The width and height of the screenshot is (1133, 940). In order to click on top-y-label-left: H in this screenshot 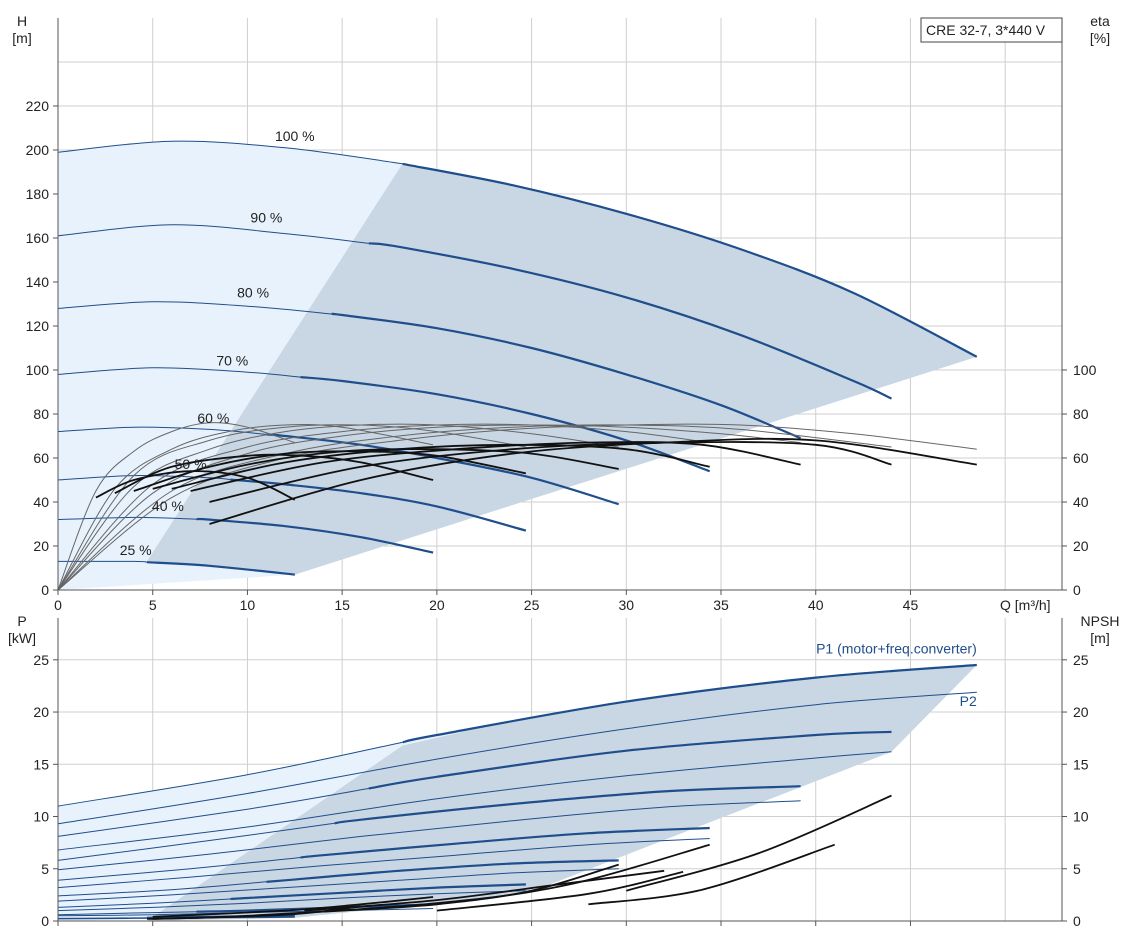, I will do `click(22, 21)`.